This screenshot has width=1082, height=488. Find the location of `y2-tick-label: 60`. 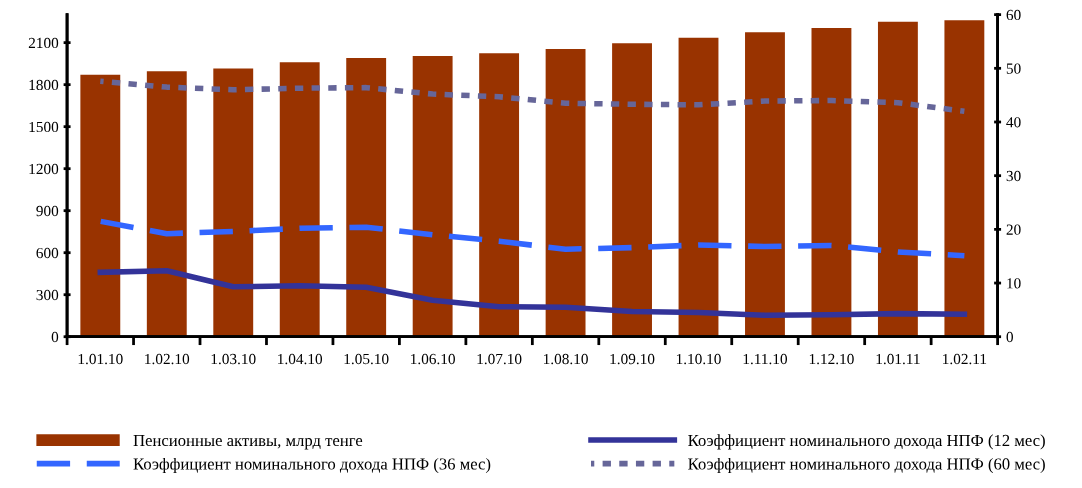

y2-tick-label: 60 is located at coordinates (1013, 15).